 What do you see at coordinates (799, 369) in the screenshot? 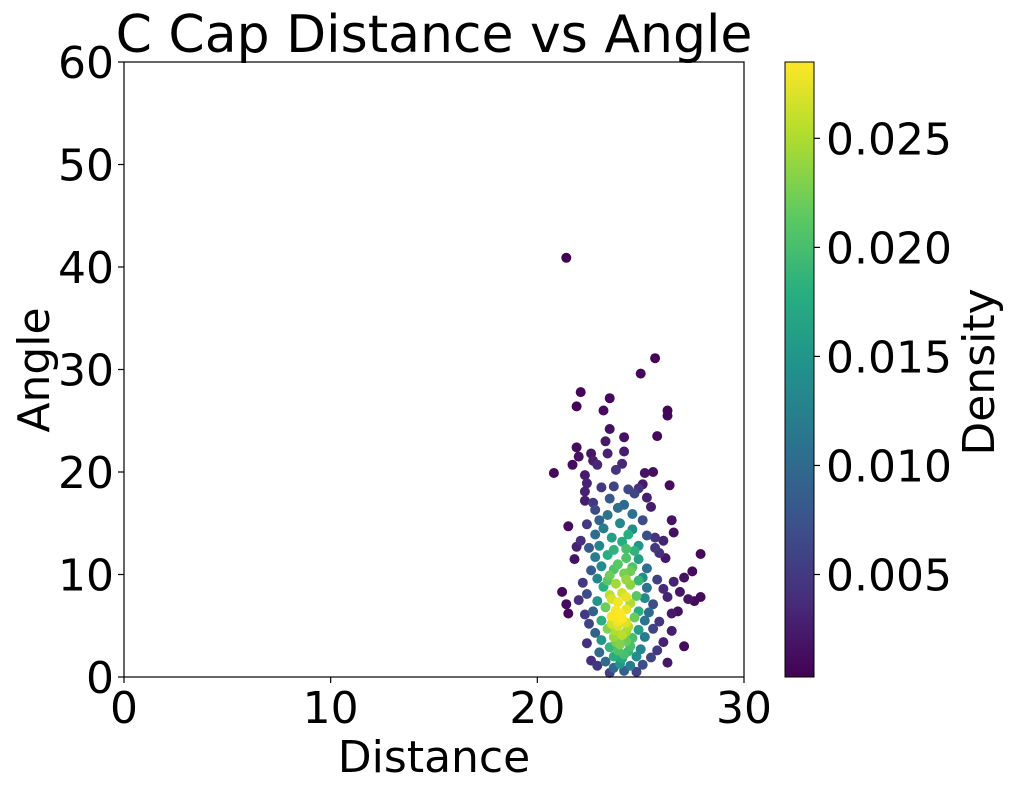
I see `colorbar` at bounding box center [799, 369].